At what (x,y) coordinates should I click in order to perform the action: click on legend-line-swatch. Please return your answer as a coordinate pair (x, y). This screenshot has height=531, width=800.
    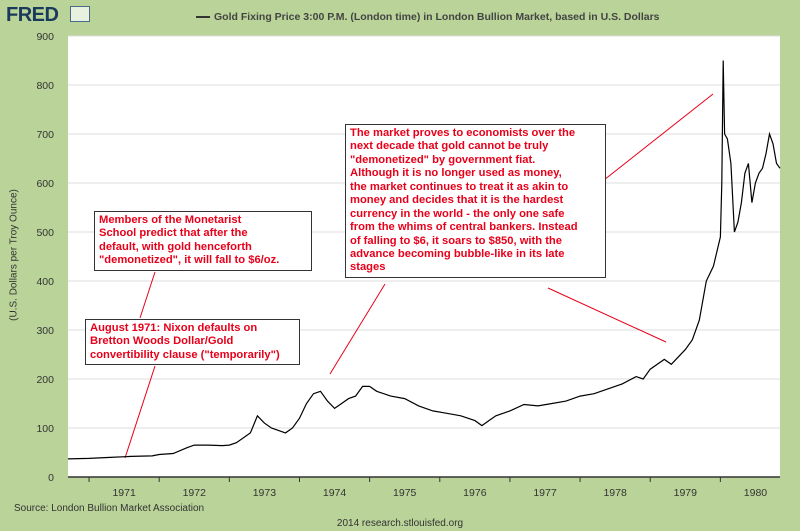
    Looking at the image, I should click on (203, 17).